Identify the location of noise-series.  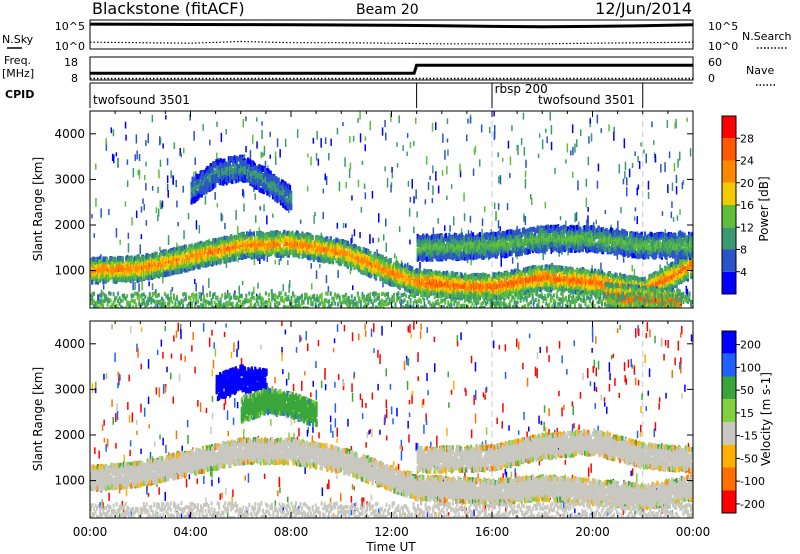
(391, 33).